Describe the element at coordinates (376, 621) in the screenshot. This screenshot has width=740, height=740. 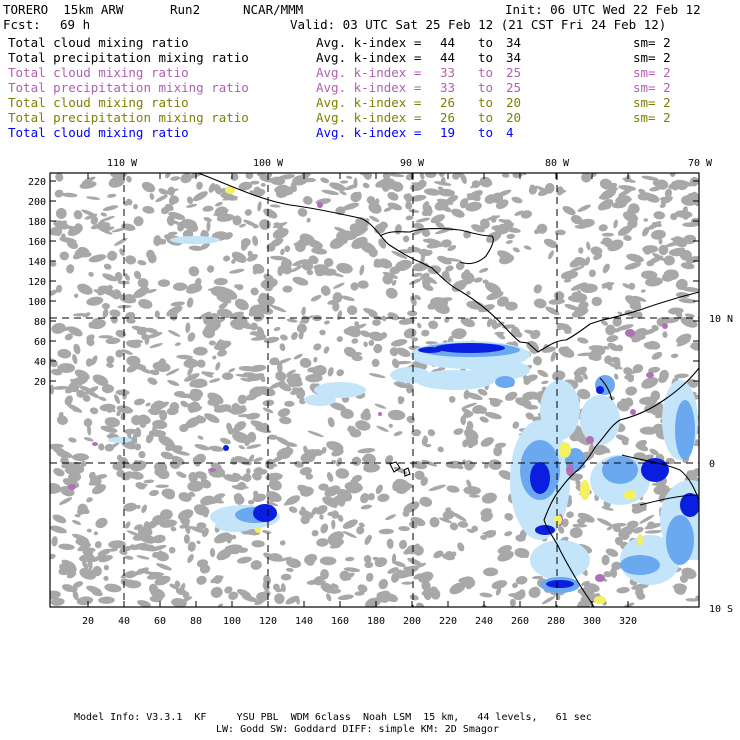
I see `x-tick-label: 180` at that location.